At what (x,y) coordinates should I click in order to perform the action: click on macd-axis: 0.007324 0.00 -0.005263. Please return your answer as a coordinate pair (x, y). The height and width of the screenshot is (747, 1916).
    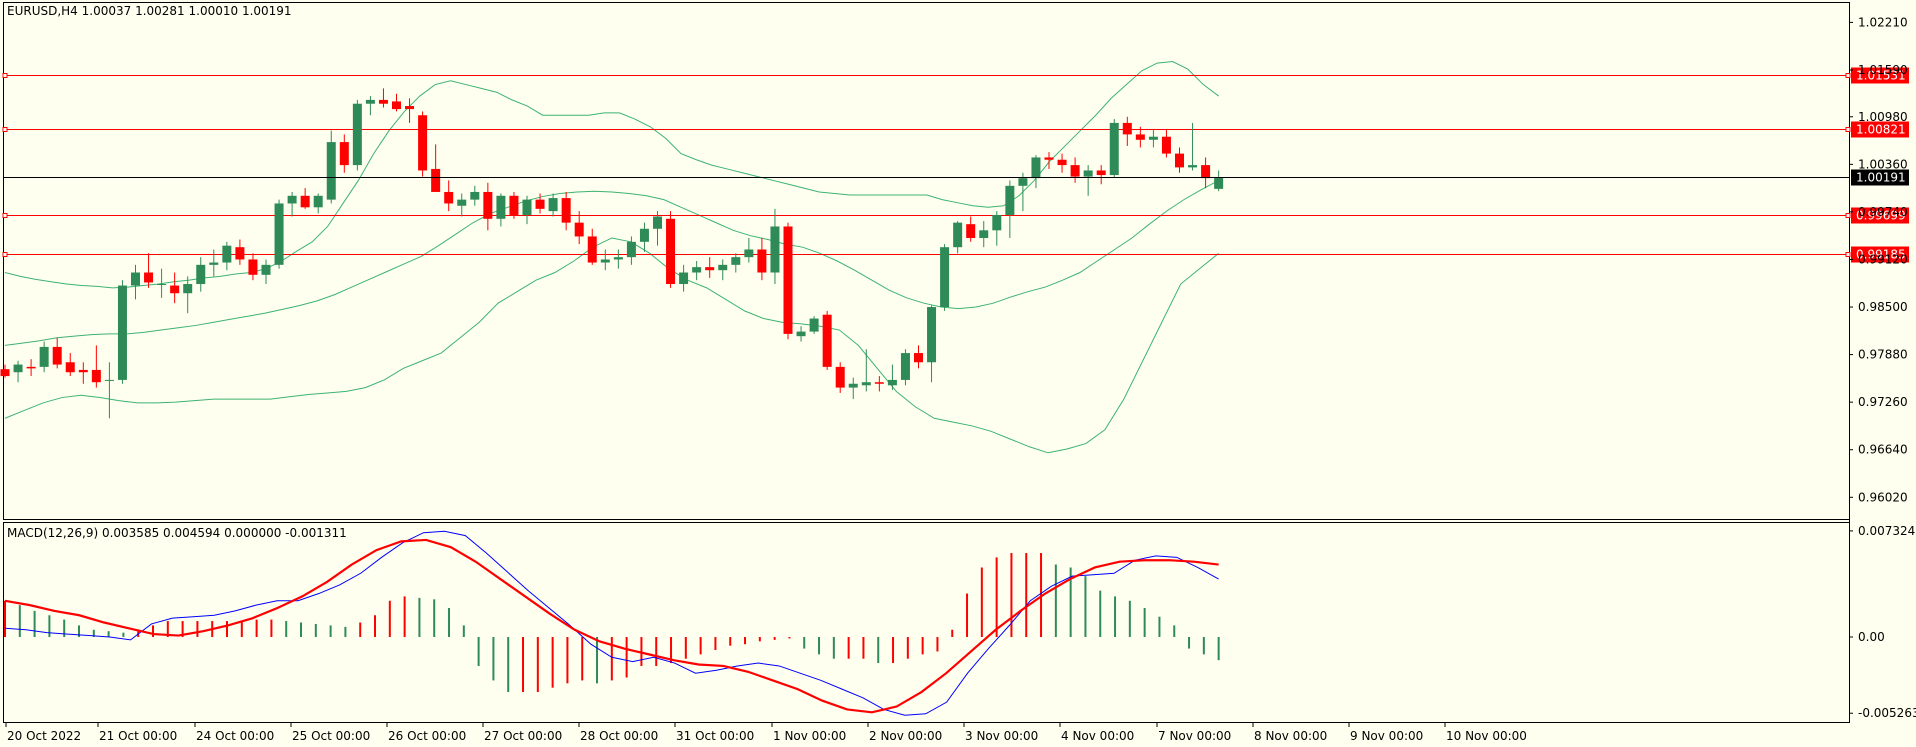
    Looking at the image, I should click on (1882, 622).